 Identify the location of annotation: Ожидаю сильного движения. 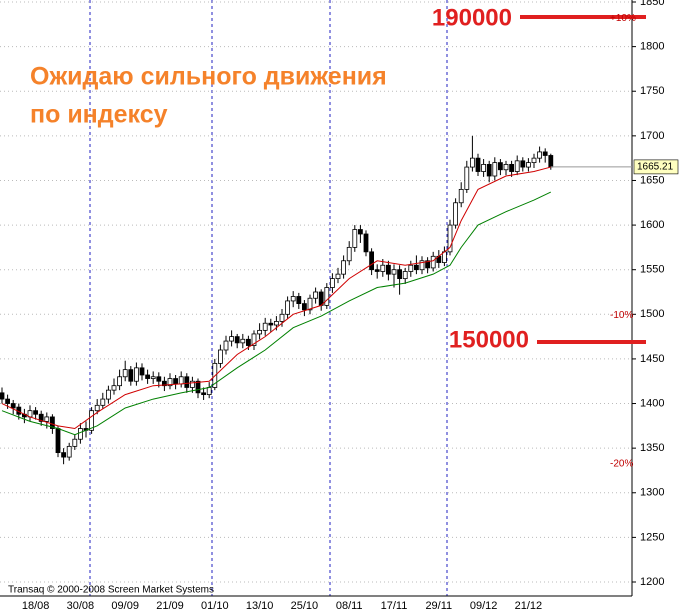
(208, 77).